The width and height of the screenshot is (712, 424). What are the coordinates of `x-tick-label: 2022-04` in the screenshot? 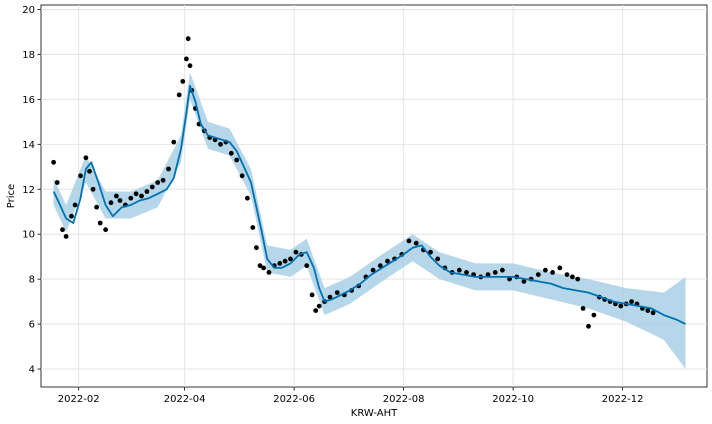 It's located at (185, 399).